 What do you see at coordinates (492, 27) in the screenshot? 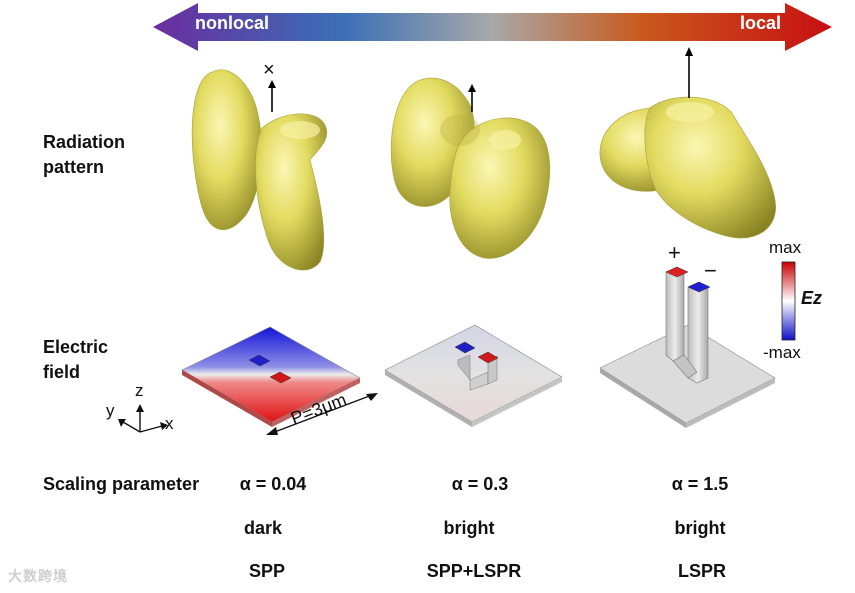
I see `locality-arrow` at bounding box center [492, 27].